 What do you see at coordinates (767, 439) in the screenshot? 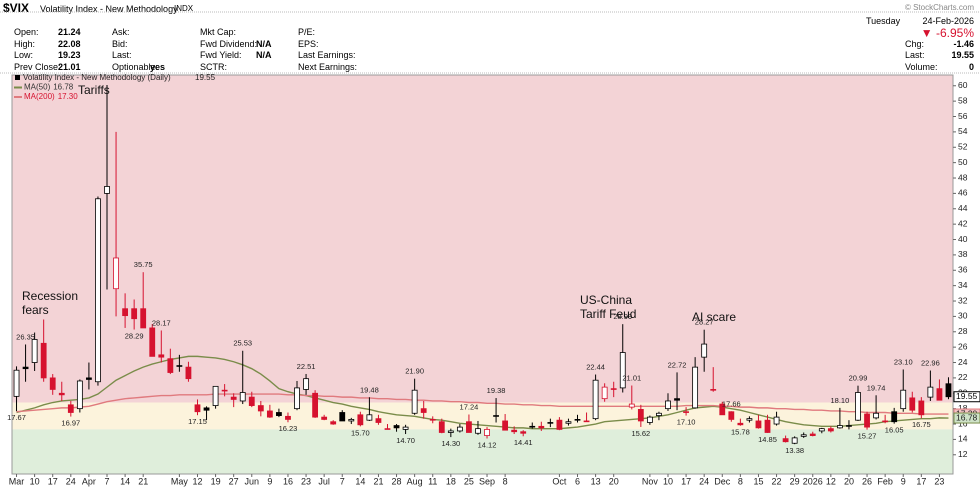
I see `point-label: 14.85` at bounding box center [767, 439].